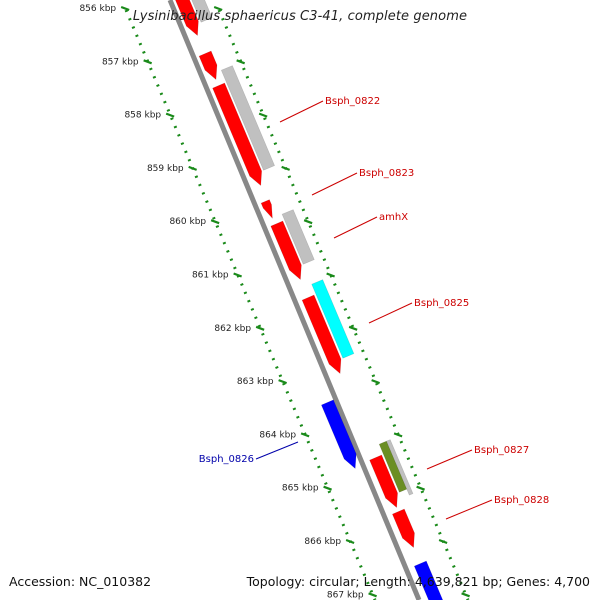  Describe the element at coordinates (352, 101) in the screenshot. I see `gene-label-bsph_0822: Bsph_0822` at that location.